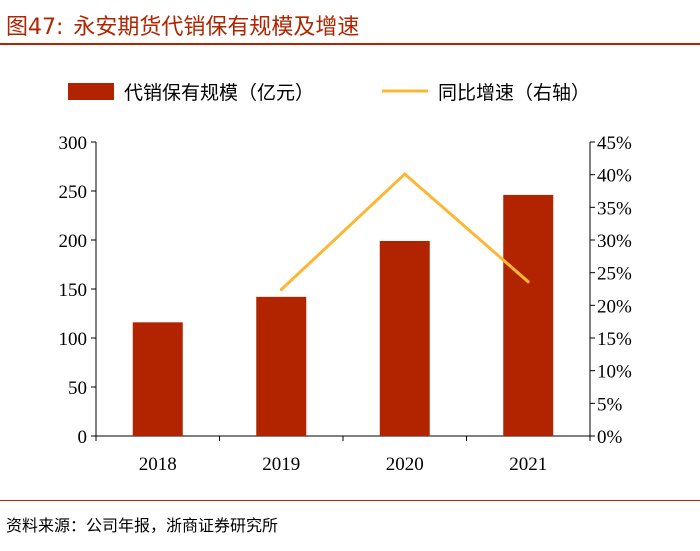 This screenshot has width=700, height=551. Describe the element at coordinates (404, 231) in the screenshot. I see `line-series` at that location.